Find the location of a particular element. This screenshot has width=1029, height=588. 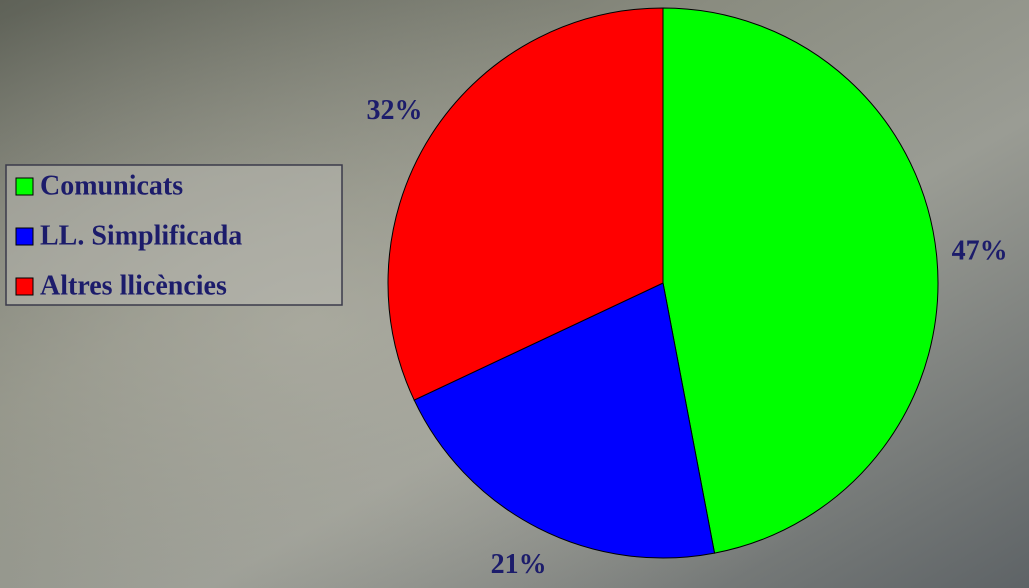

pie-slice is located at coordinates (564, 420).